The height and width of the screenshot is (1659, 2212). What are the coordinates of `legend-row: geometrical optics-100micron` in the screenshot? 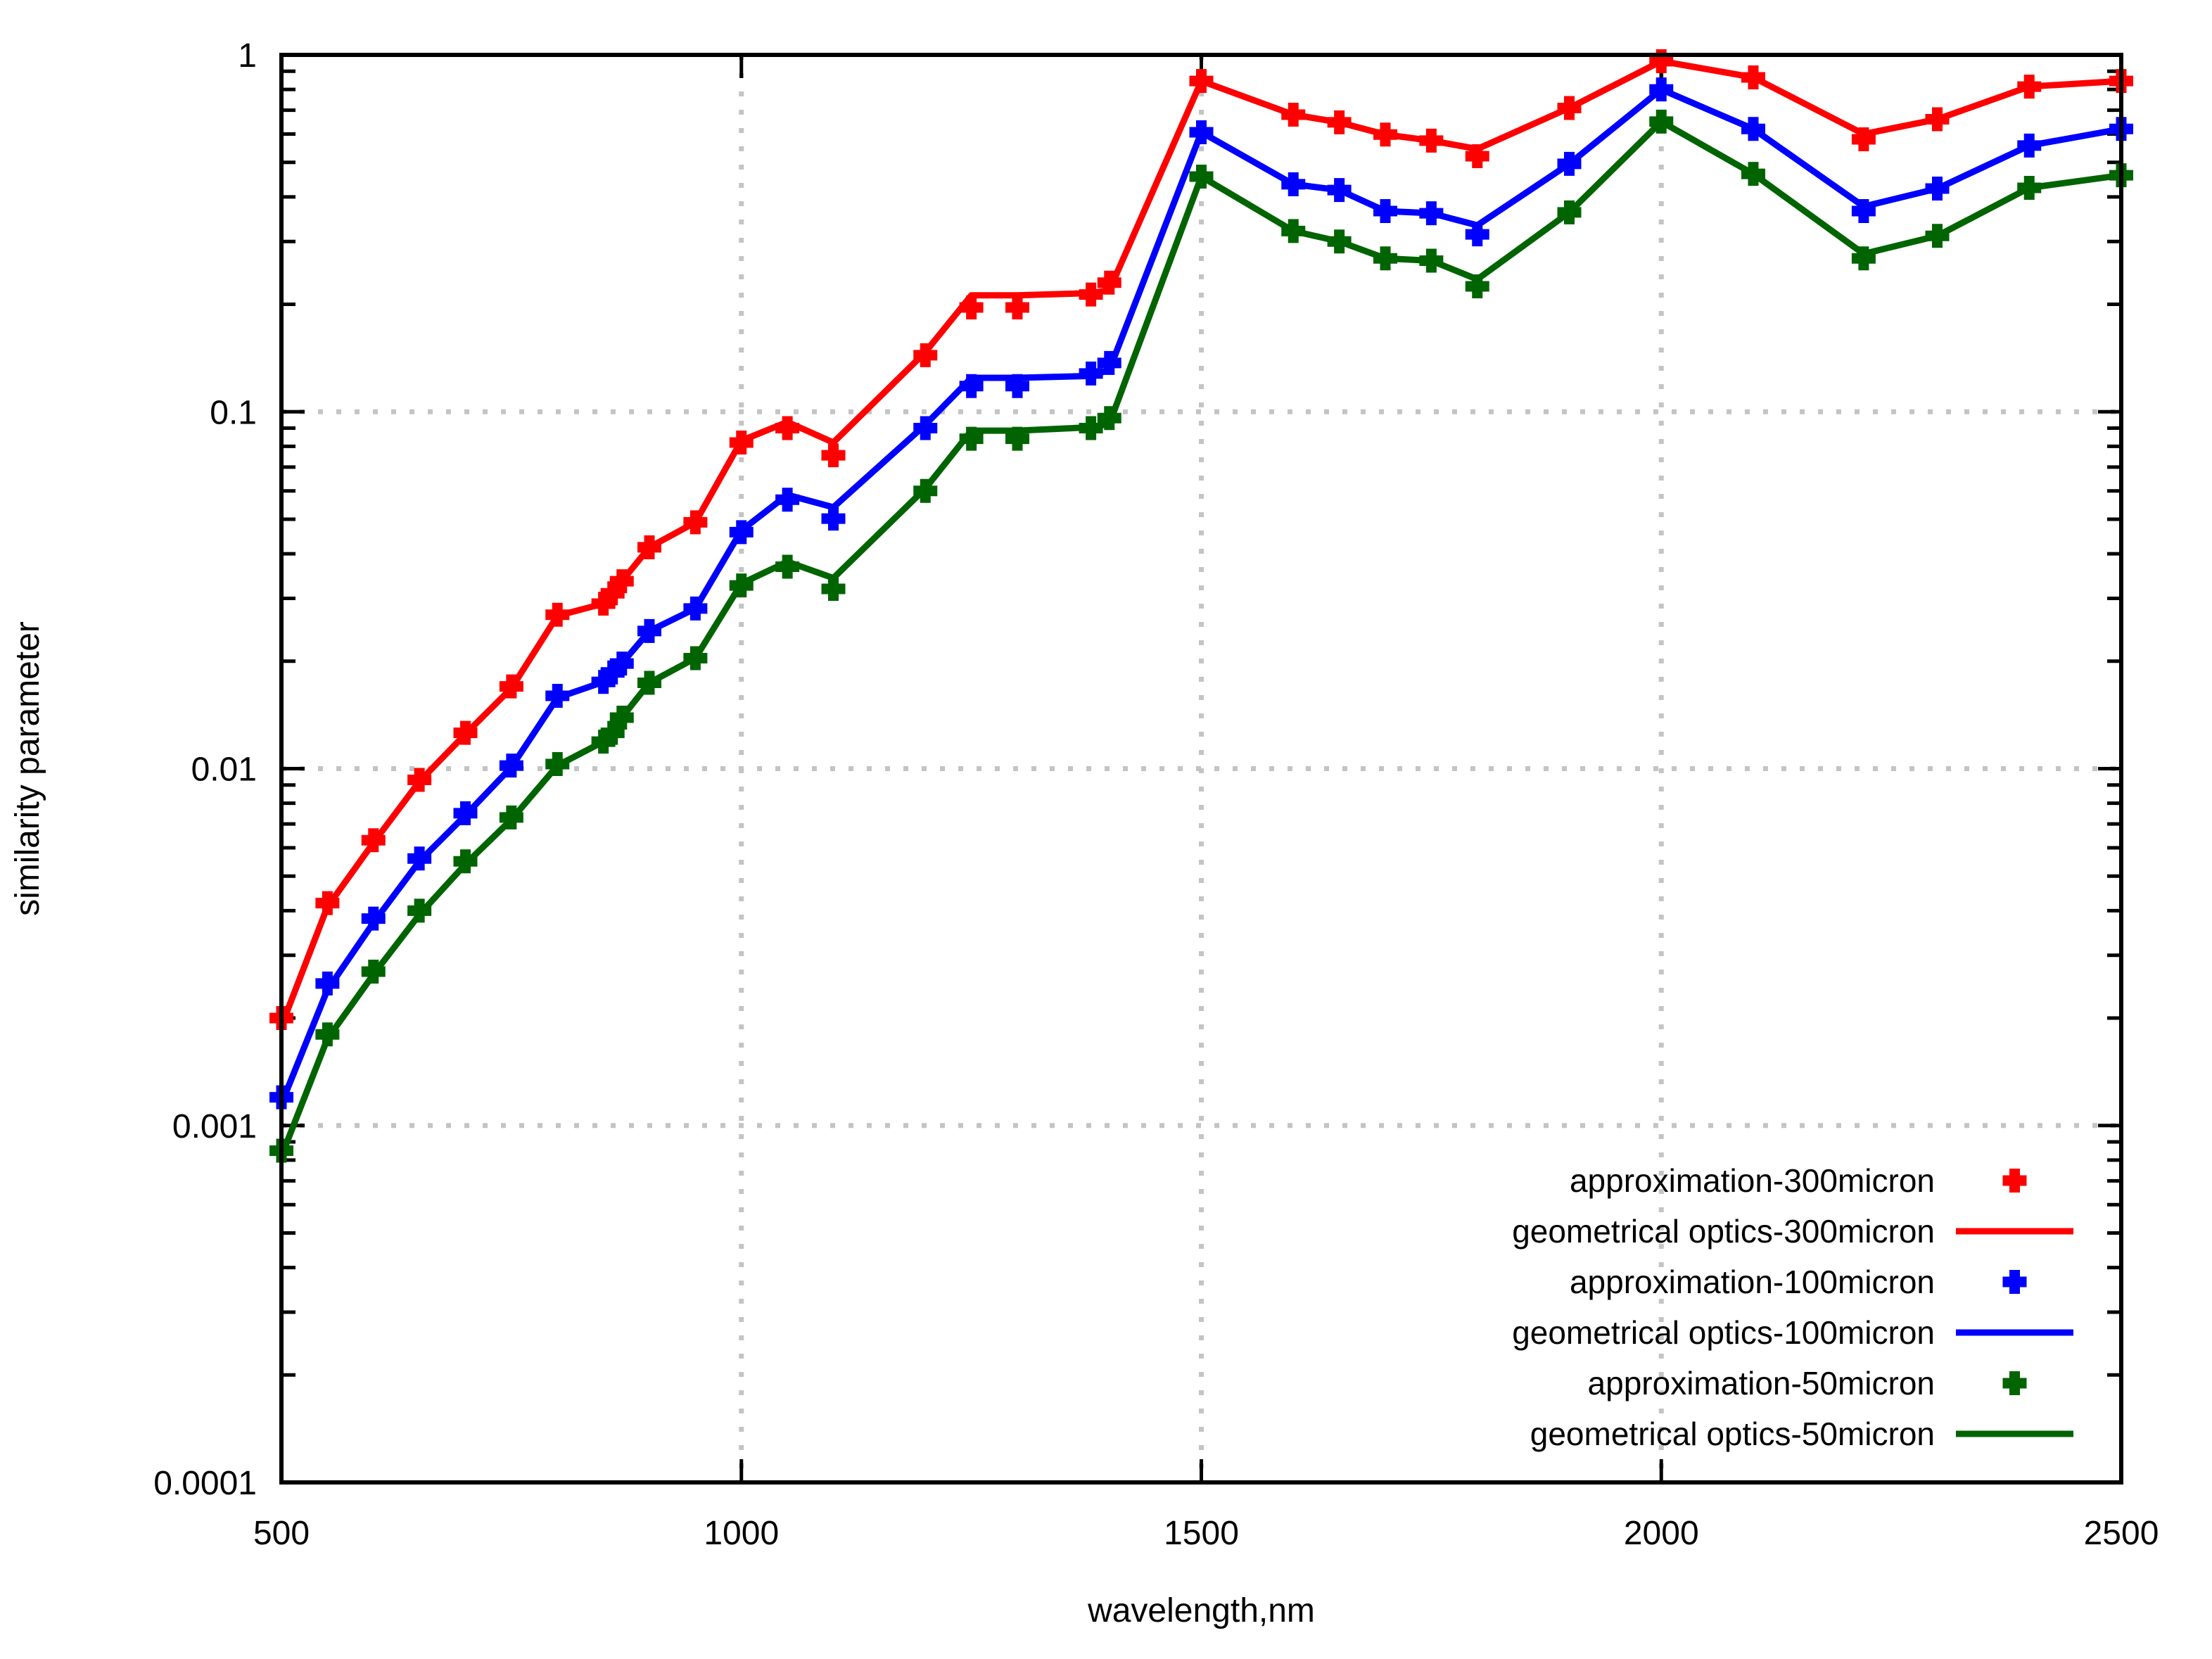 It's located at (1792, 1333).